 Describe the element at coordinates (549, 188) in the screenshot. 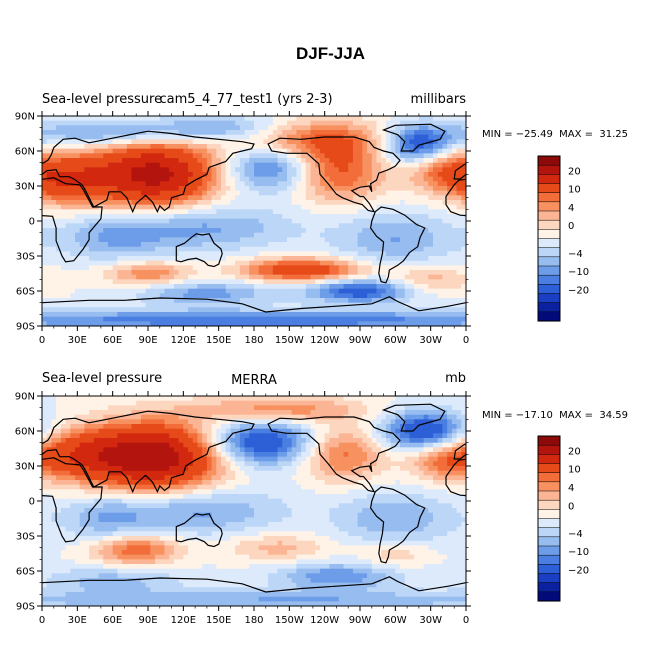

I see `colorbar-swatch` at that location.